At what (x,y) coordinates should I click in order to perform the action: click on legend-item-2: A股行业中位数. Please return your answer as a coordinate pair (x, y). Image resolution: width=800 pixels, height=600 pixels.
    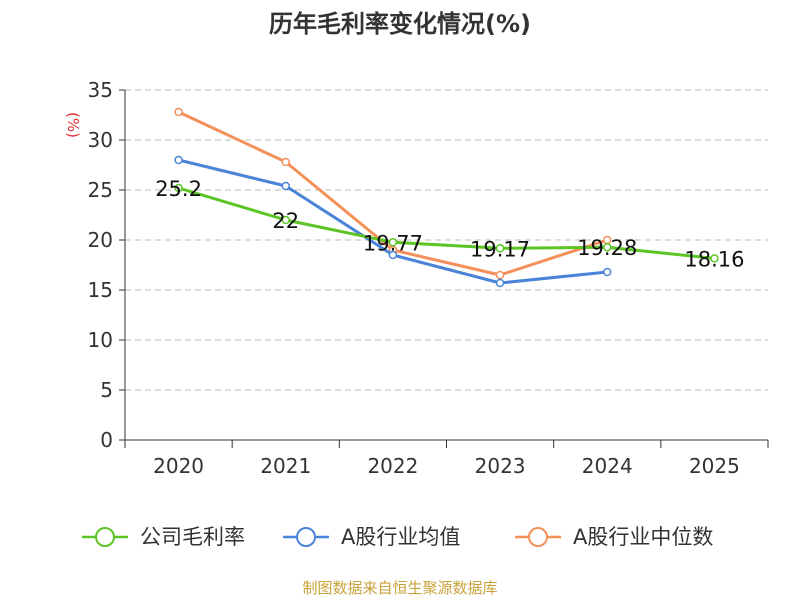
    Looking at the image, I should click on (614, 537).